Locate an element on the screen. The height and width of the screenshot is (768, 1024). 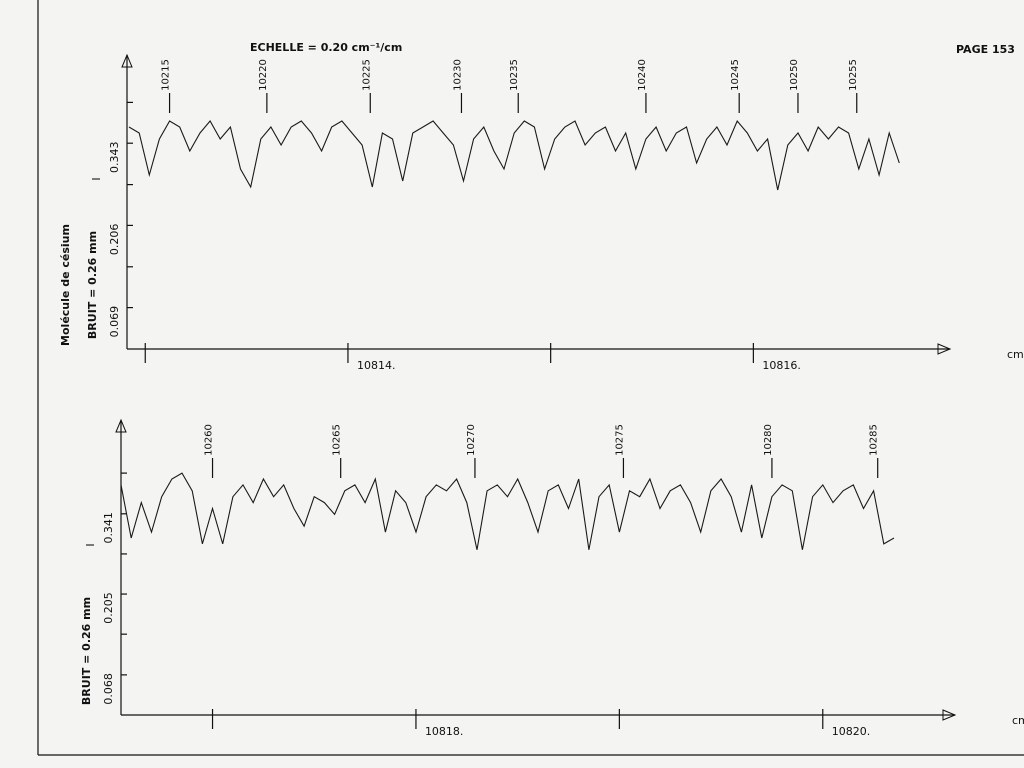
line-number: 10240 is located at coordinates (642, 75).